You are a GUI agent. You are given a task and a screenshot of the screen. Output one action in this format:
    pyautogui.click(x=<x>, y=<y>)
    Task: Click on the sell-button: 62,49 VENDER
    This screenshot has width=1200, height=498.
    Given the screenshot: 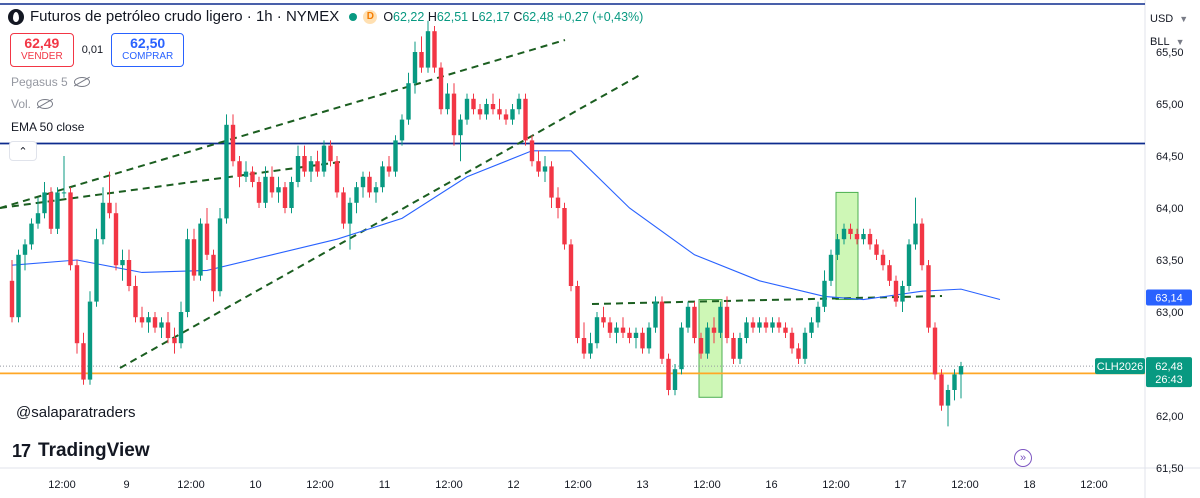 What is the action you would take?
    pyautogui.click(x=42, y=50)
    